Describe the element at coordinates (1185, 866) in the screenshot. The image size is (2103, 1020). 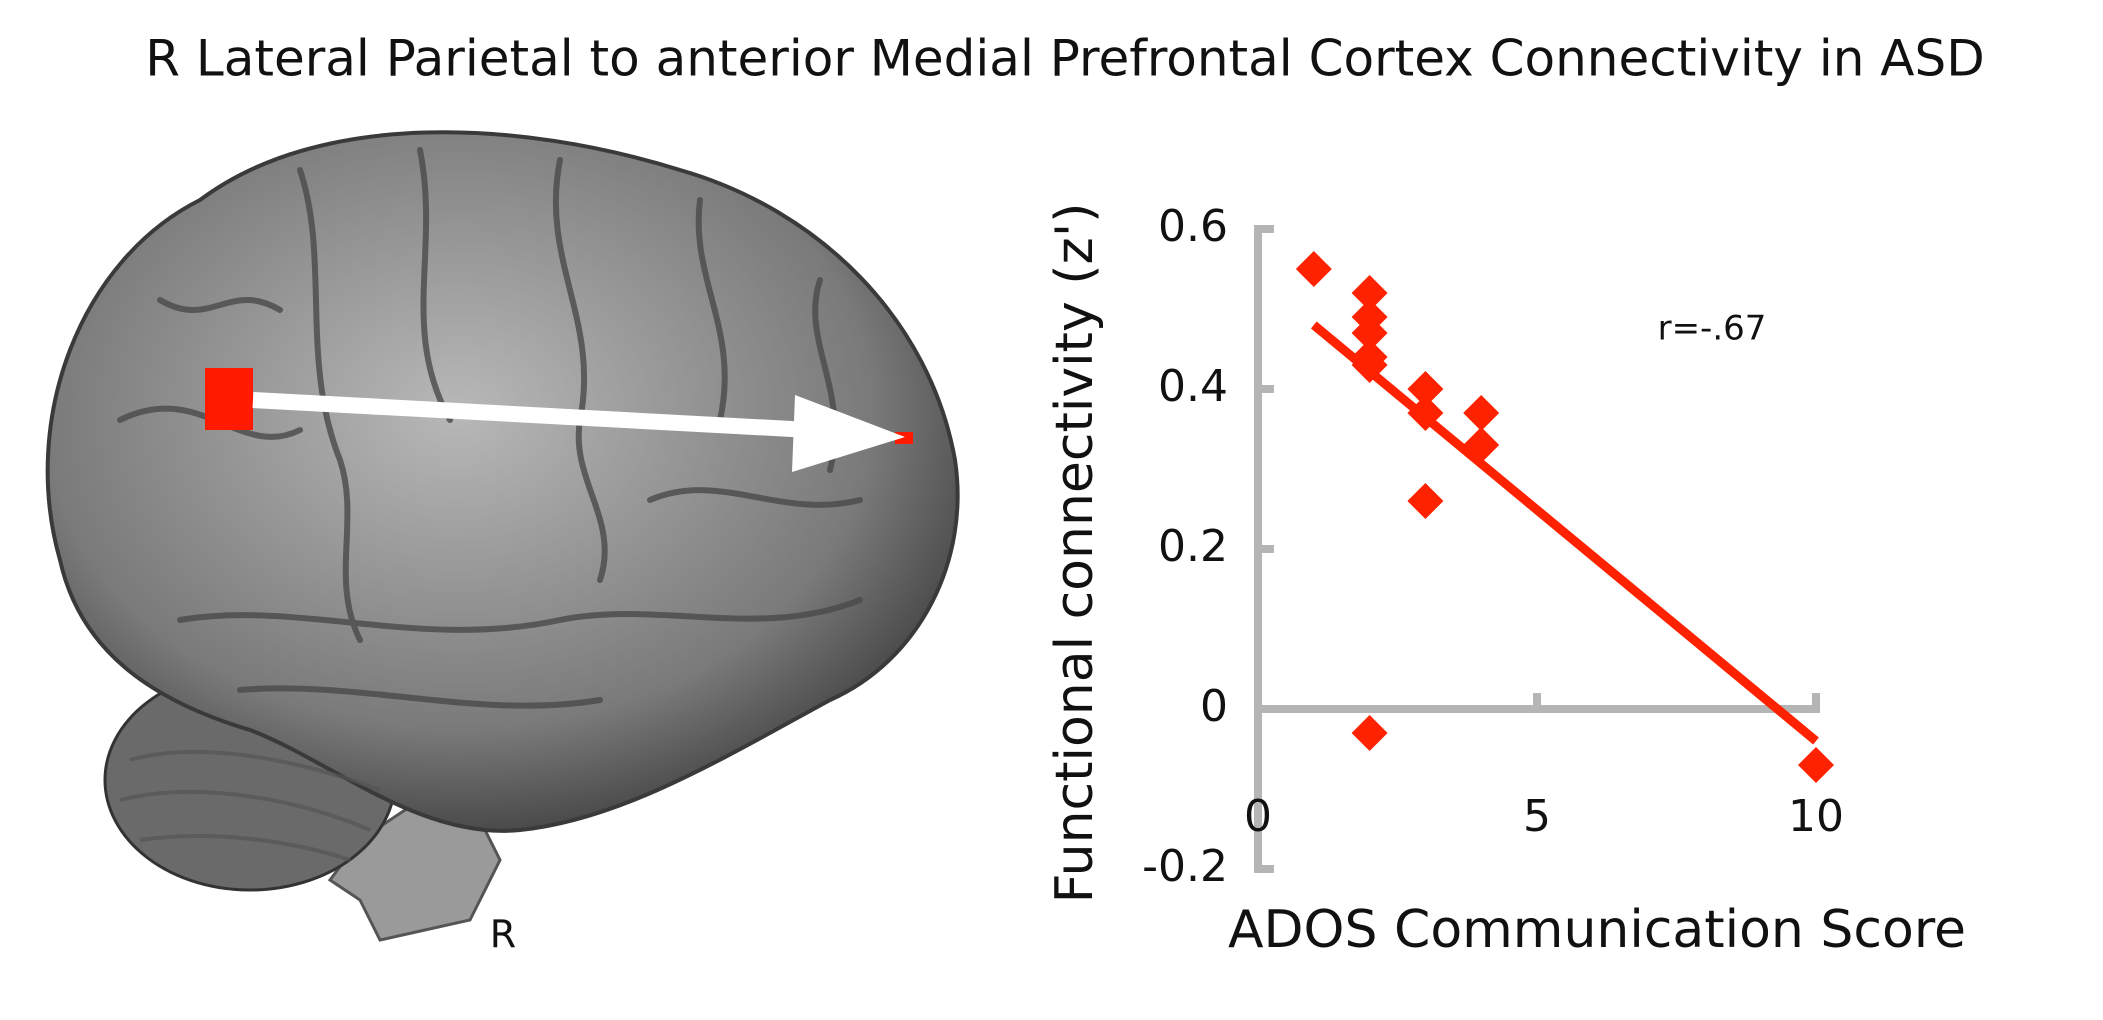
I see `y-tick-label: -0.2` at that location.